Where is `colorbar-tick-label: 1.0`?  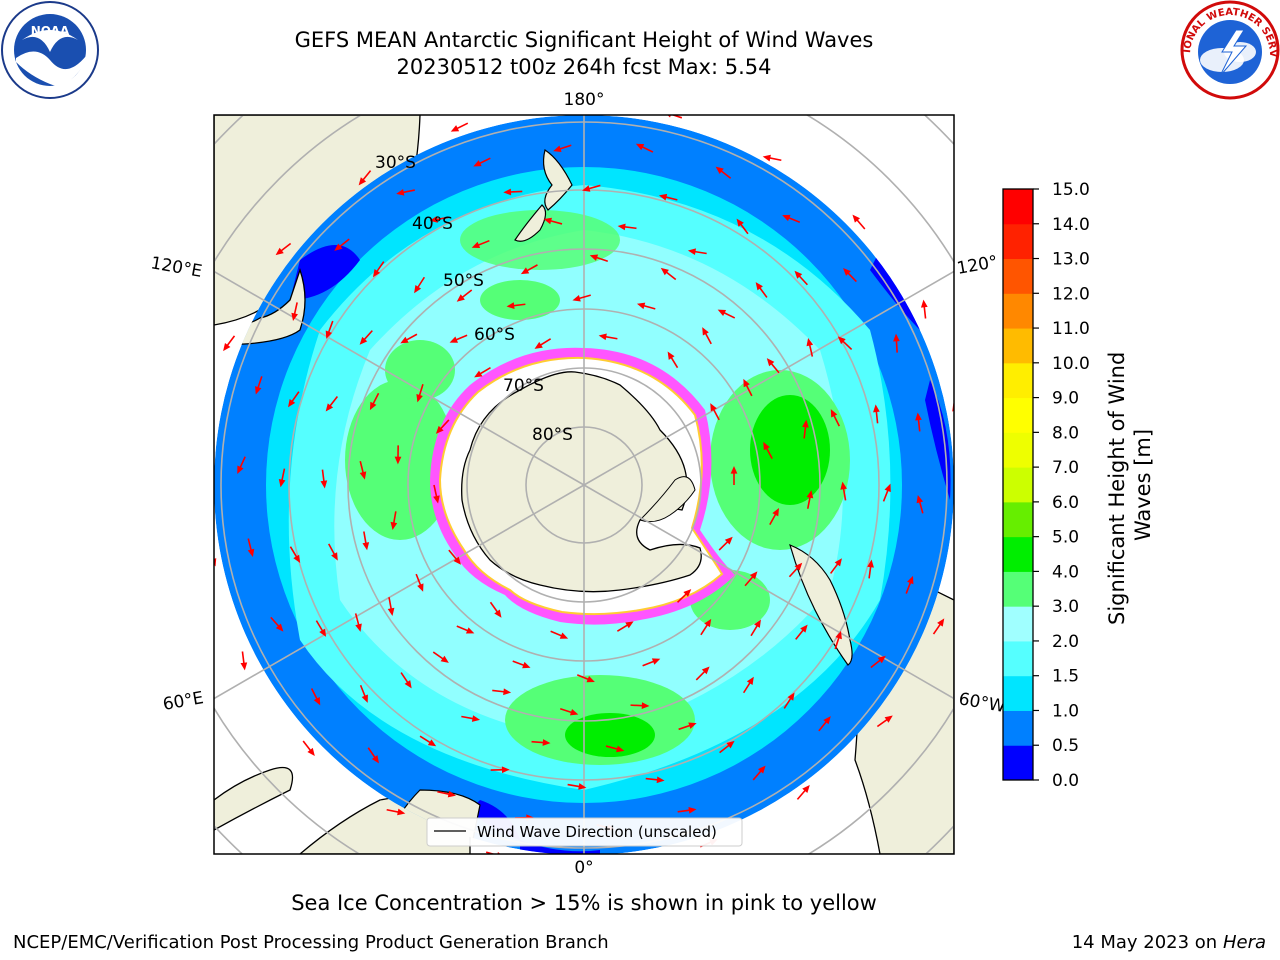 colorbar-tick-label: 1.0 is located at coordinates (1065, 711).